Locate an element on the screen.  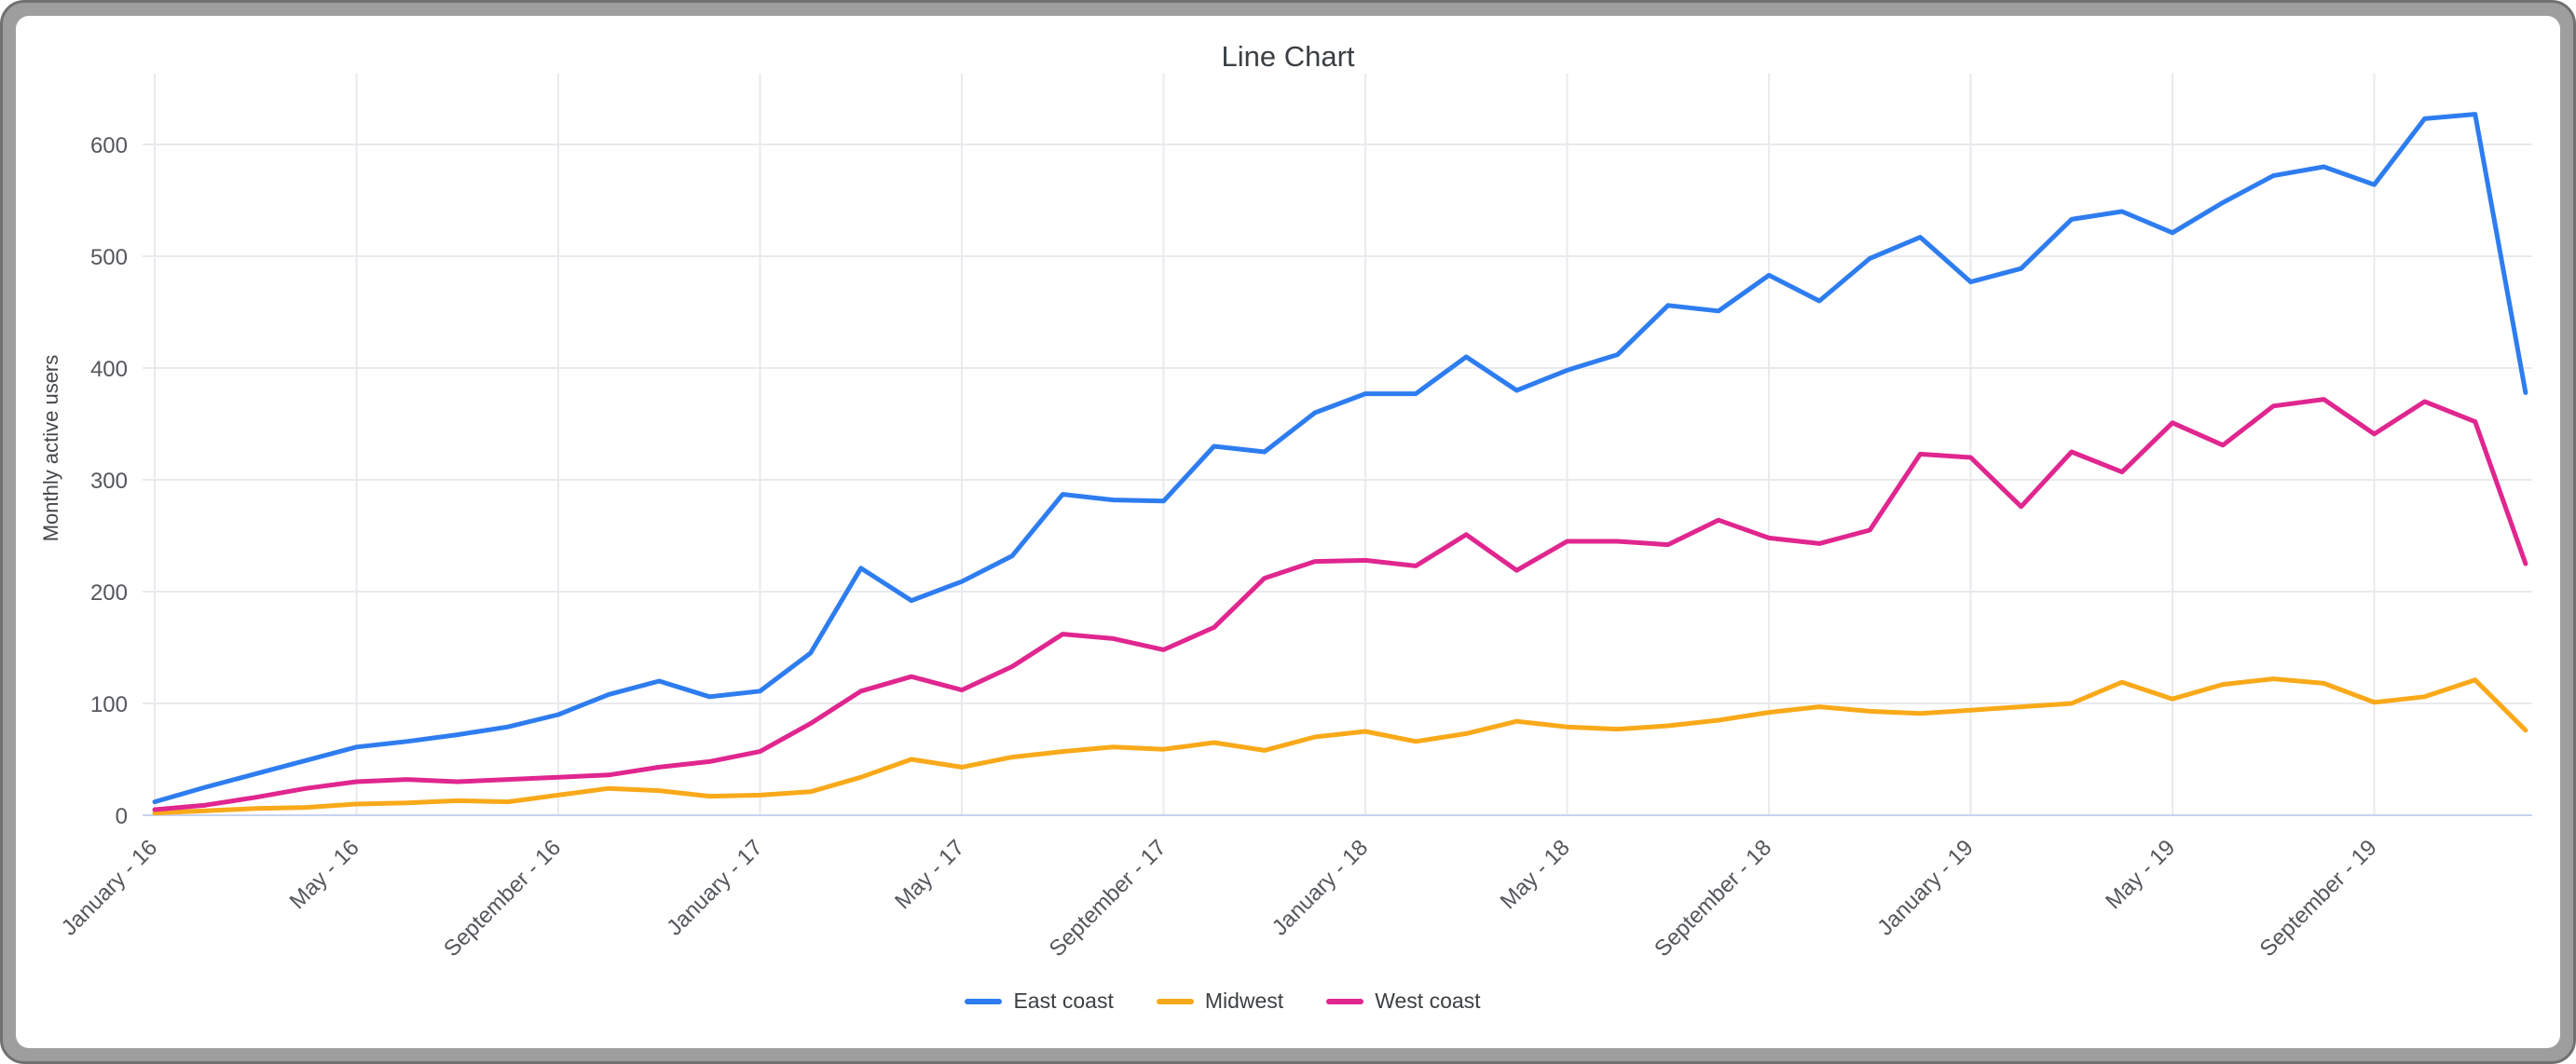
y-tick-label: 400 is located at coordinates (109, 369).